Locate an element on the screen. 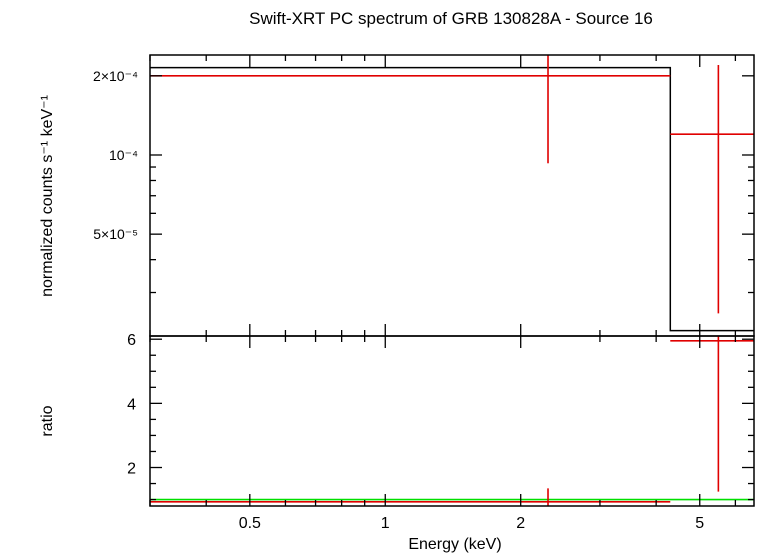  x-tick-label: 1 is located at coordinates (385, 523).